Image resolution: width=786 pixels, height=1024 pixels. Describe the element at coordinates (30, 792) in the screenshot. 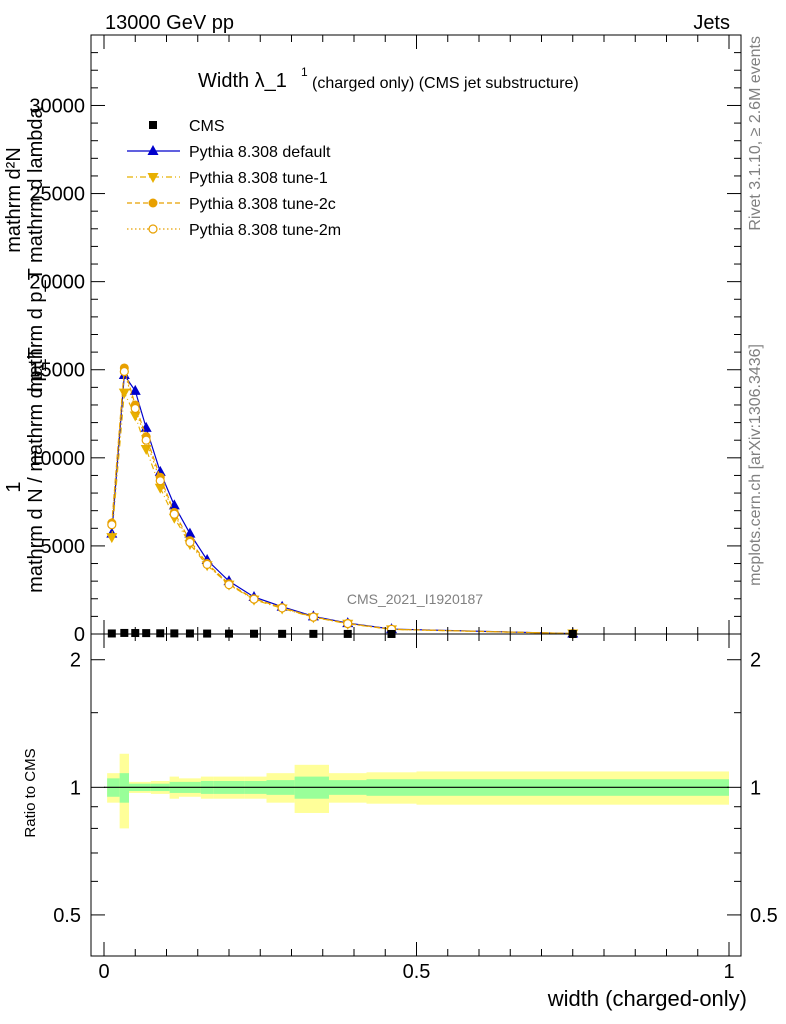

I see `ratio-y-label: Ratio to CMS` at that location.